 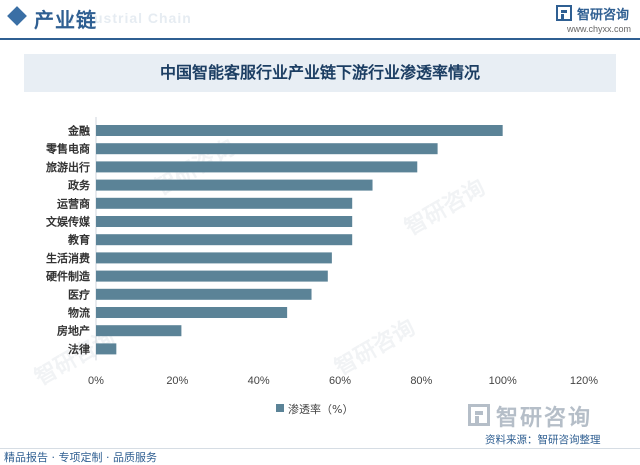 What do you see at coordinates (599, 29) in the screenshot?
I see `brand-url: www.chyxx.com` at bounding box center [599, 29].